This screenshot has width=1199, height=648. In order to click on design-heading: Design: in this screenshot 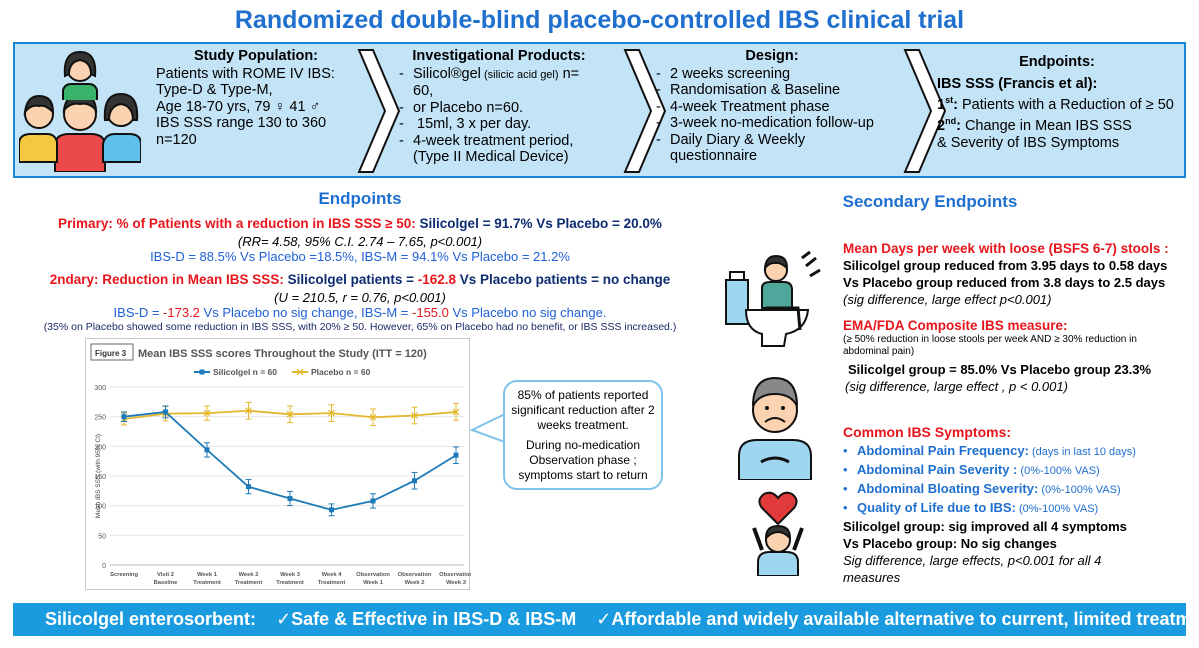, I will do `click(772, 56)`.